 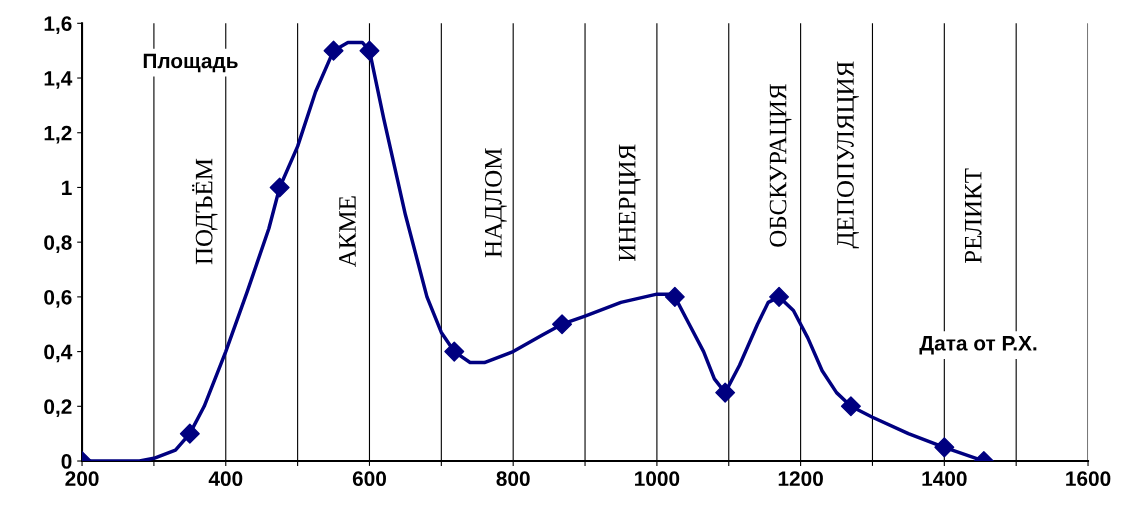 What do you see at coordinates (369, 479) in the screenshot?
I see `x-tick-label: 600` at bounding box center [369, 479].